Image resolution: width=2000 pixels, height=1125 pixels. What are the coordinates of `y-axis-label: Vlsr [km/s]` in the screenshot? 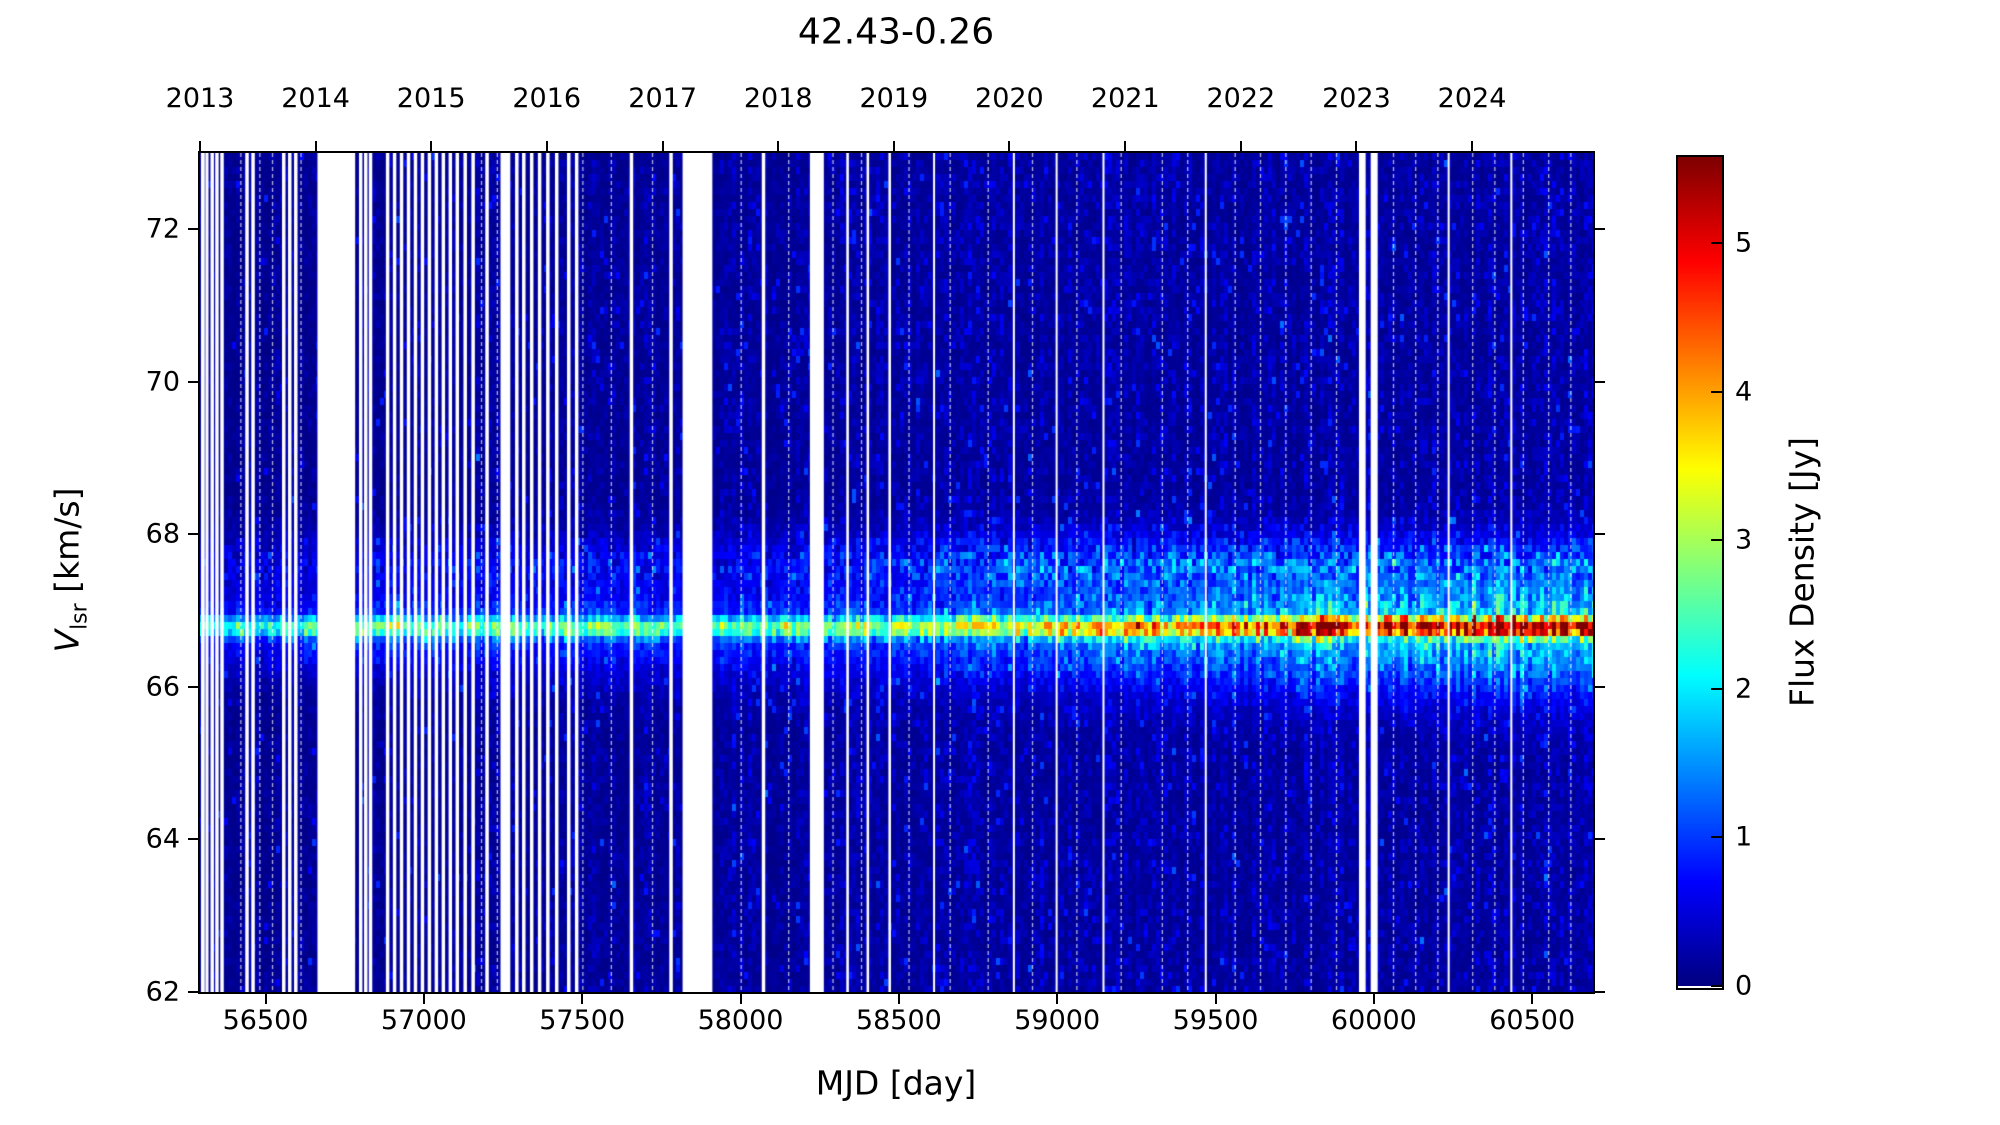 It's located at (70, 569).